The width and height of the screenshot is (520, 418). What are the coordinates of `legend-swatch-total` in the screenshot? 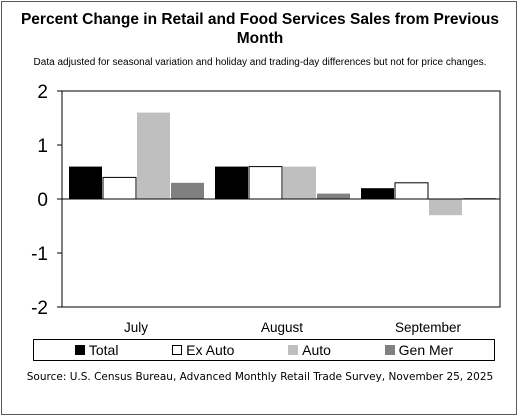 It's located at (79, 350).